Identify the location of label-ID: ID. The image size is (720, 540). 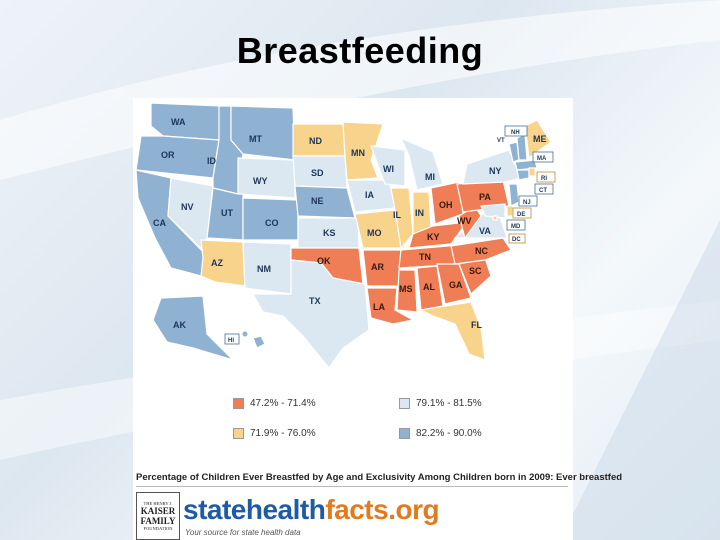
(212, 161).